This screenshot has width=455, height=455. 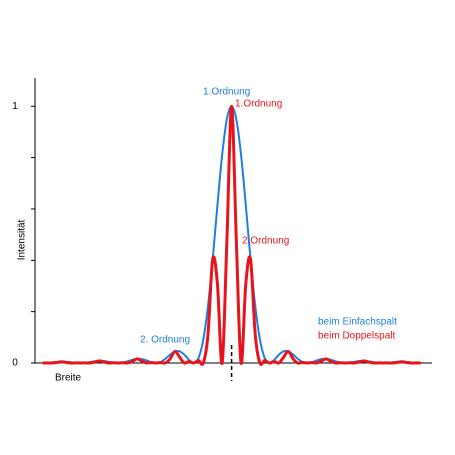 I want to click on y-tick-label: 0, so click(x=15, y=363).